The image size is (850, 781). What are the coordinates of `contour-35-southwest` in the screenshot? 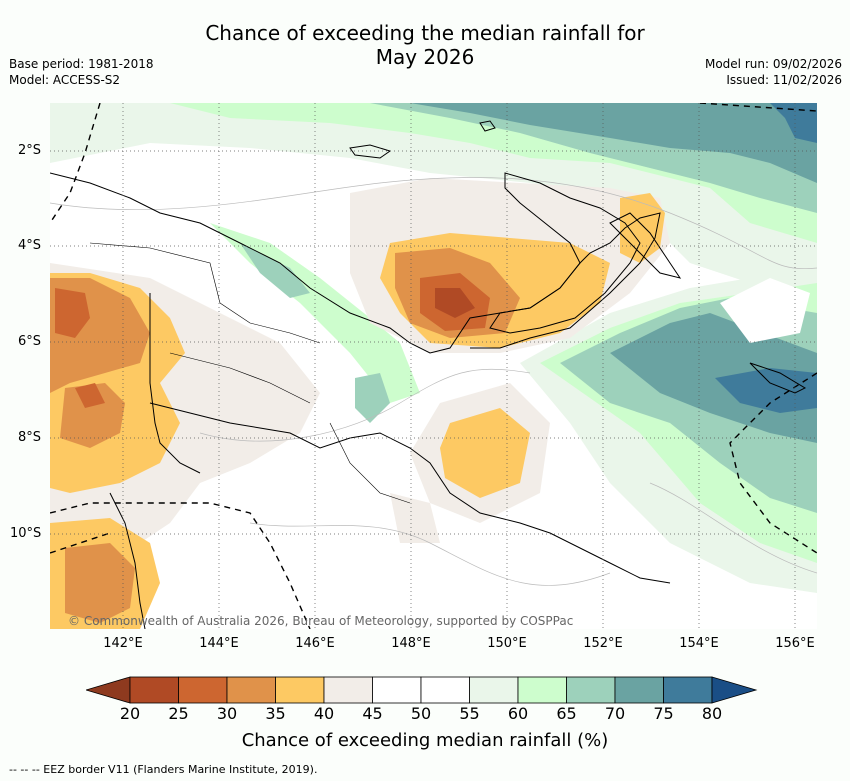 It's located at (100, 583).